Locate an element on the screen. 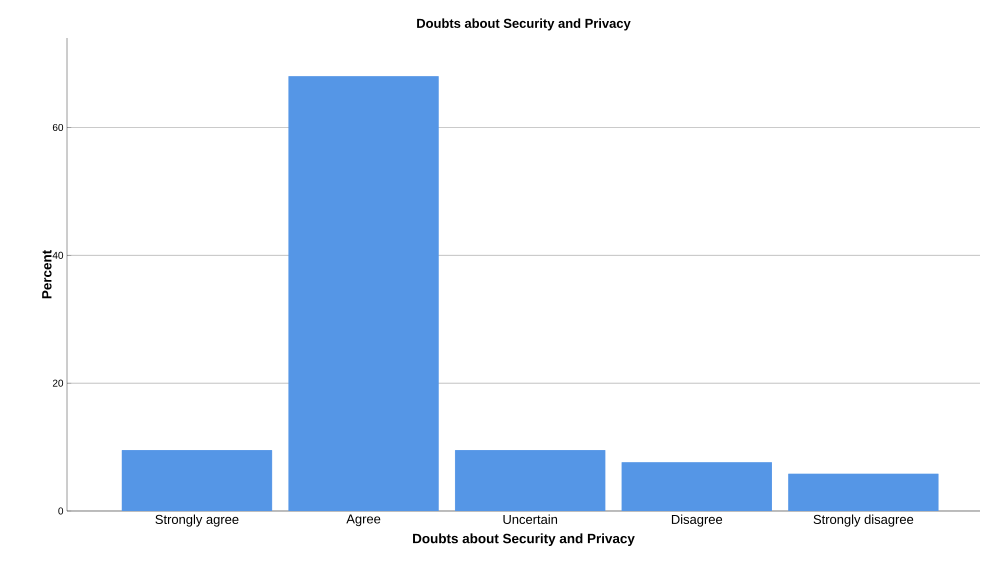 This screenshot has height=579, width=983. x-axis-title: Doubts about Security and Privacy is located at coordinates (524, 539).